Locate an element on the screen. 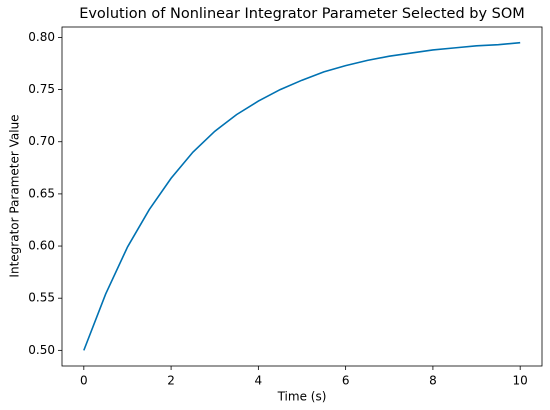  x-tick-label: 10 is located at coordinates (520, 381).